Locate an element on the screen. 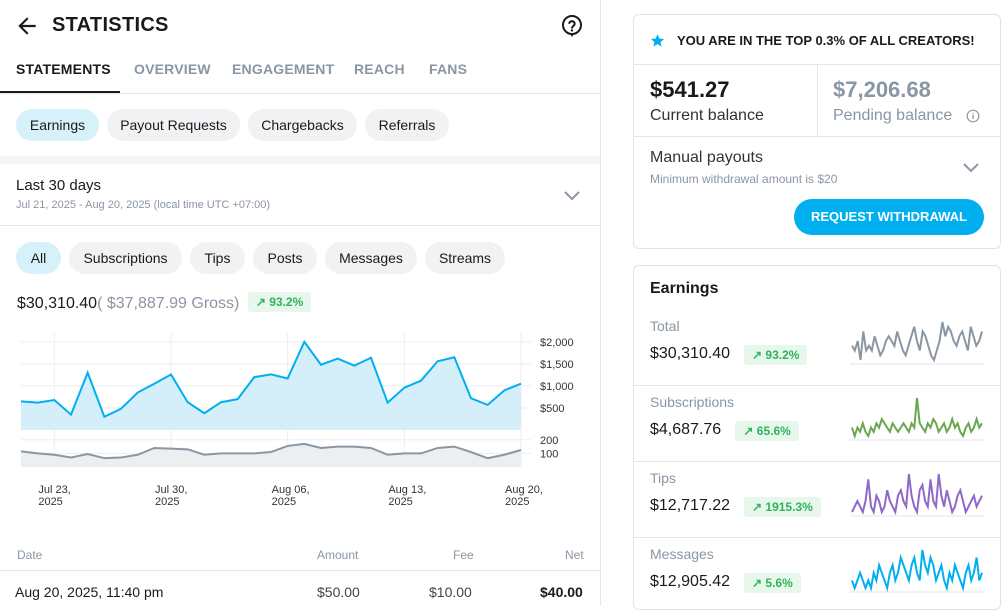 Image resolution: width=1001 pixels, height=614 pixels. row-amount: $50.00 is located at coordinates (338, 592).